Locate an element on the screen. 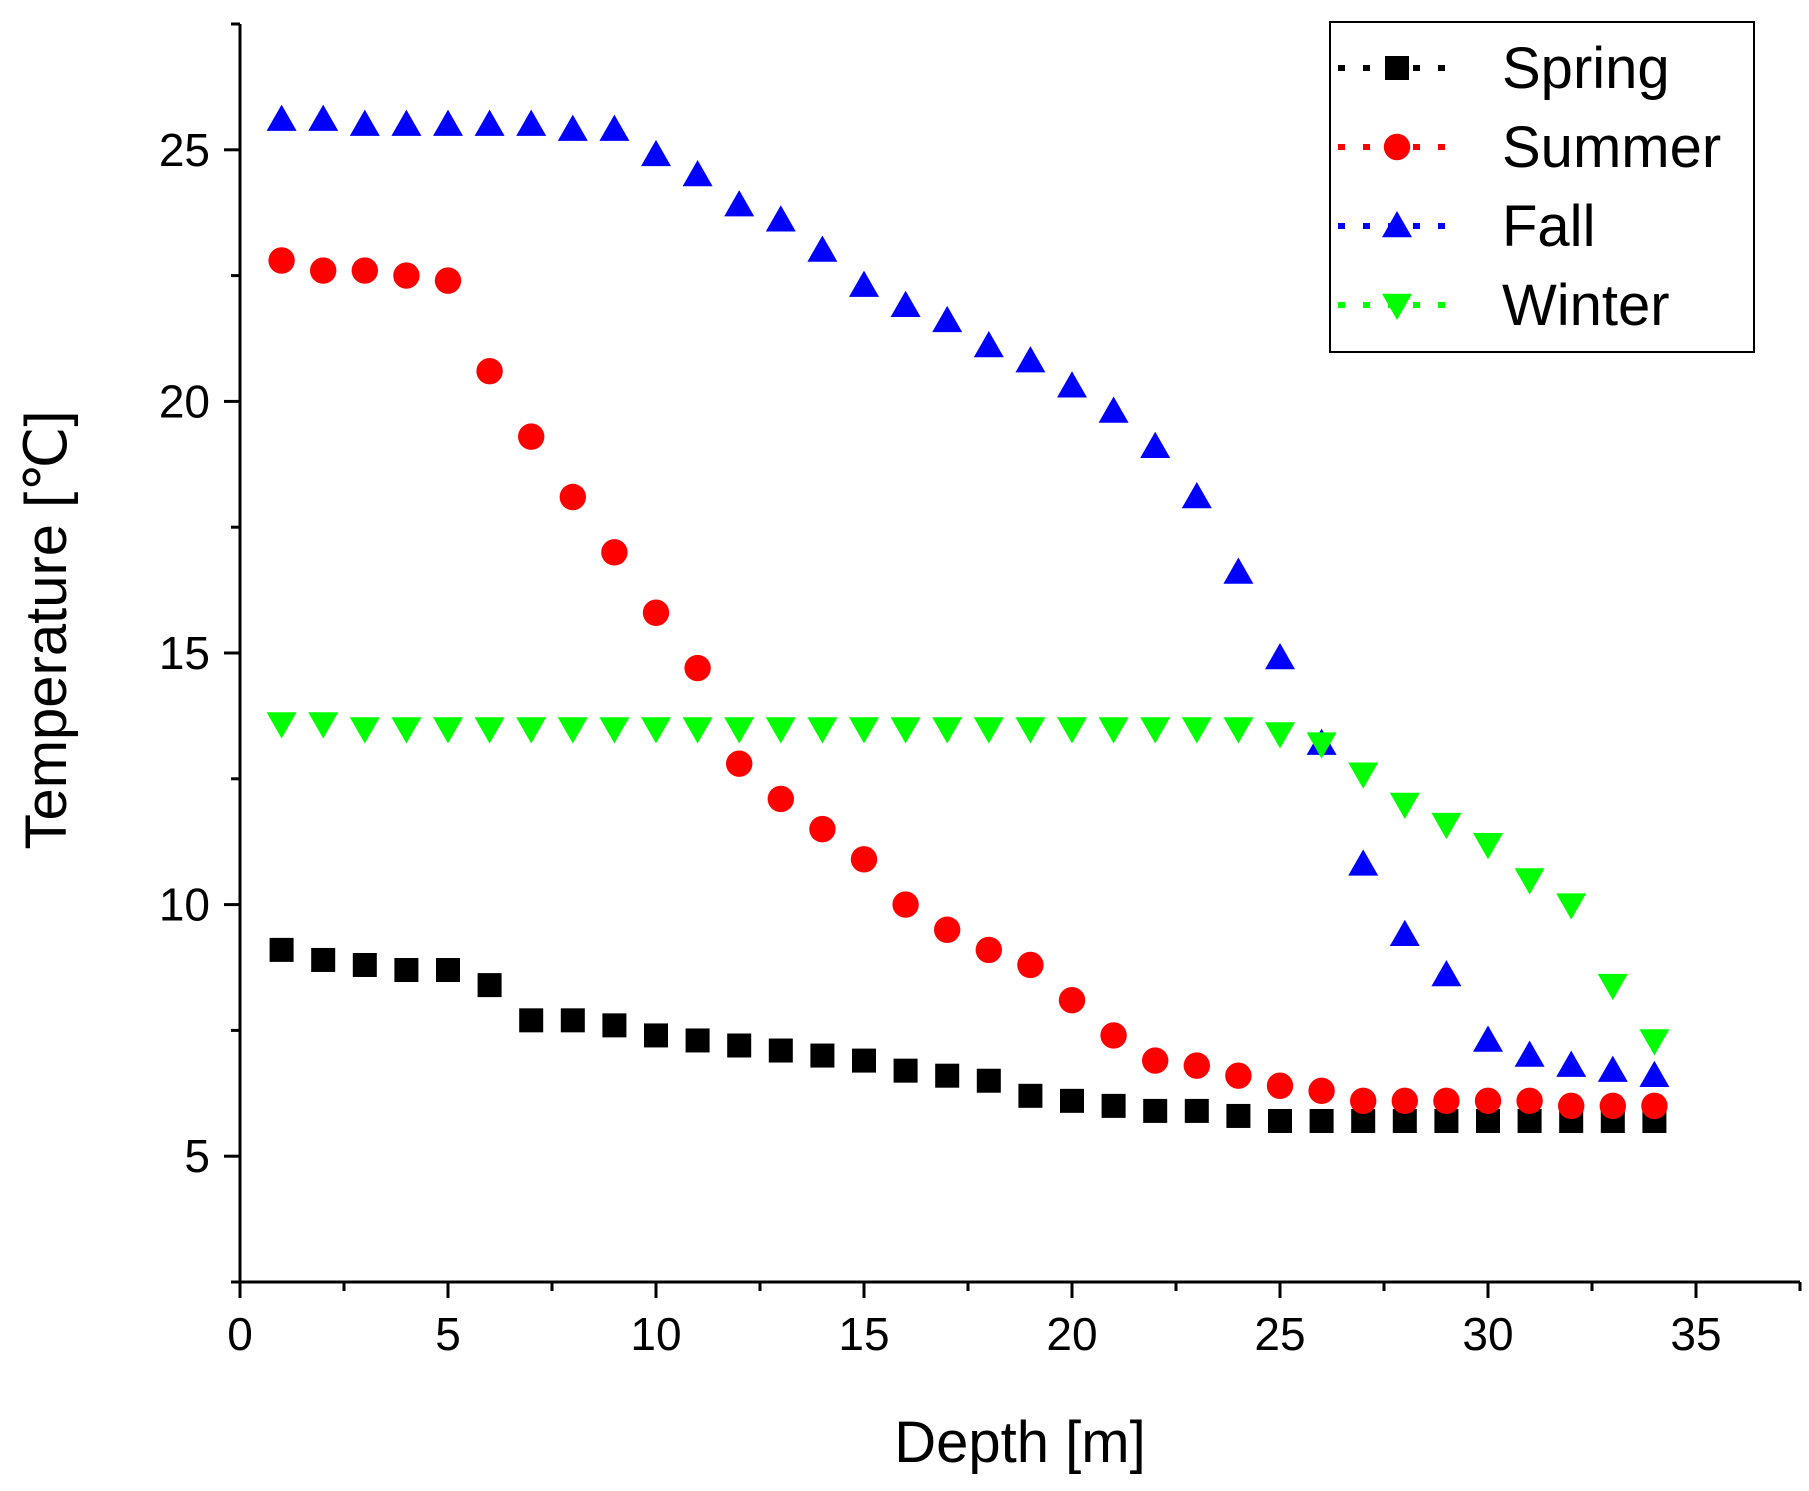  y-axis-title: Temperature [℃] is located at coordinates (46, 629).